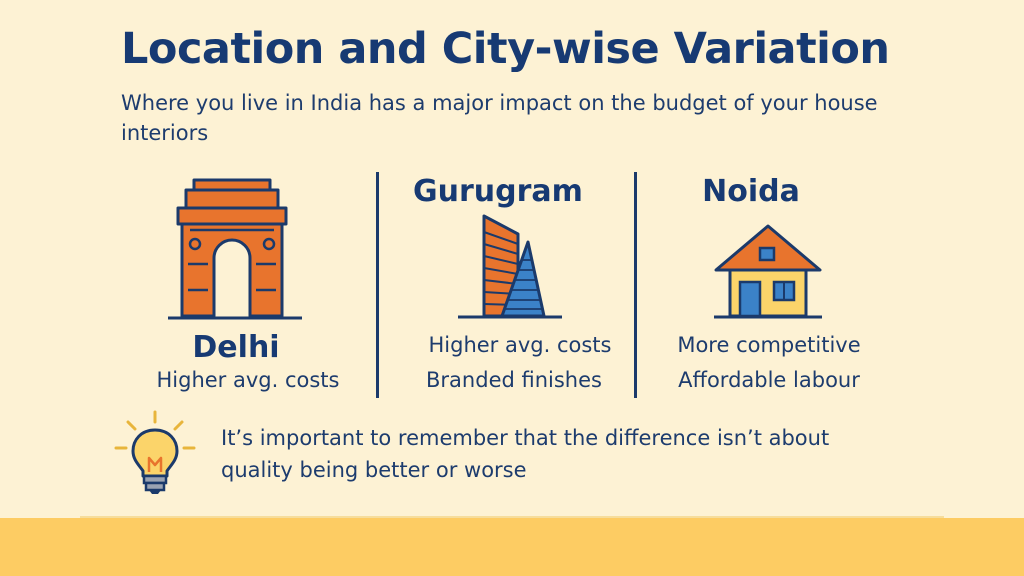  What do you see at coordinates (155, 452) in the screenshot?
I see `lightbulb-icon` at bounding box center [155, 452].